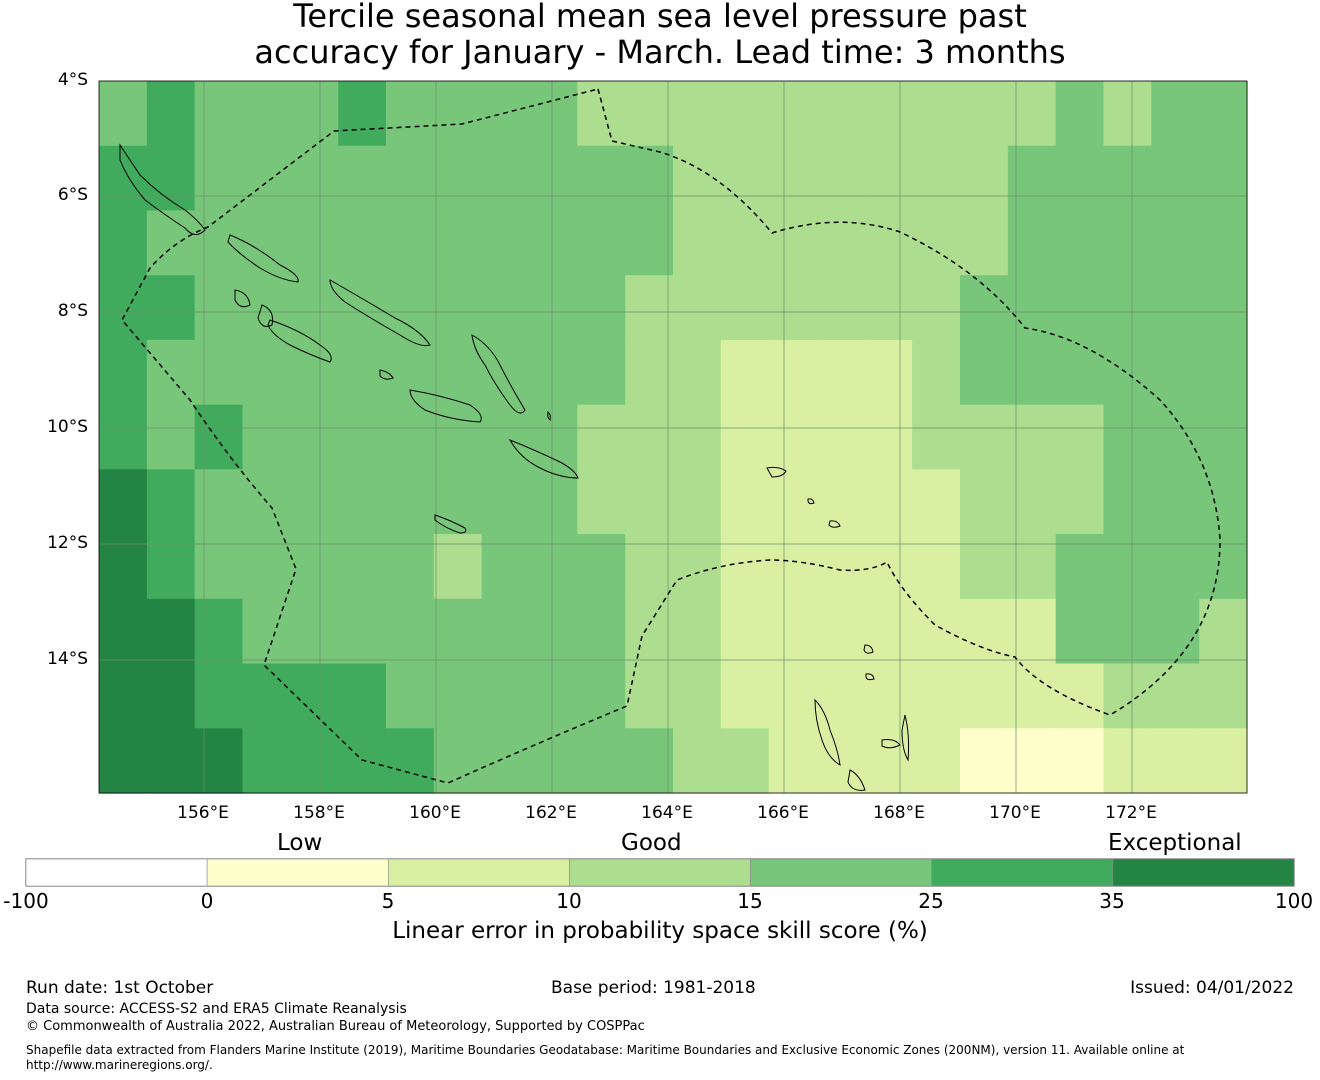  What do you see at coordinates (1131, 813) in the screenshot?
I see `lon-label-172e: 172°E` at bounding box center [1131, 813].